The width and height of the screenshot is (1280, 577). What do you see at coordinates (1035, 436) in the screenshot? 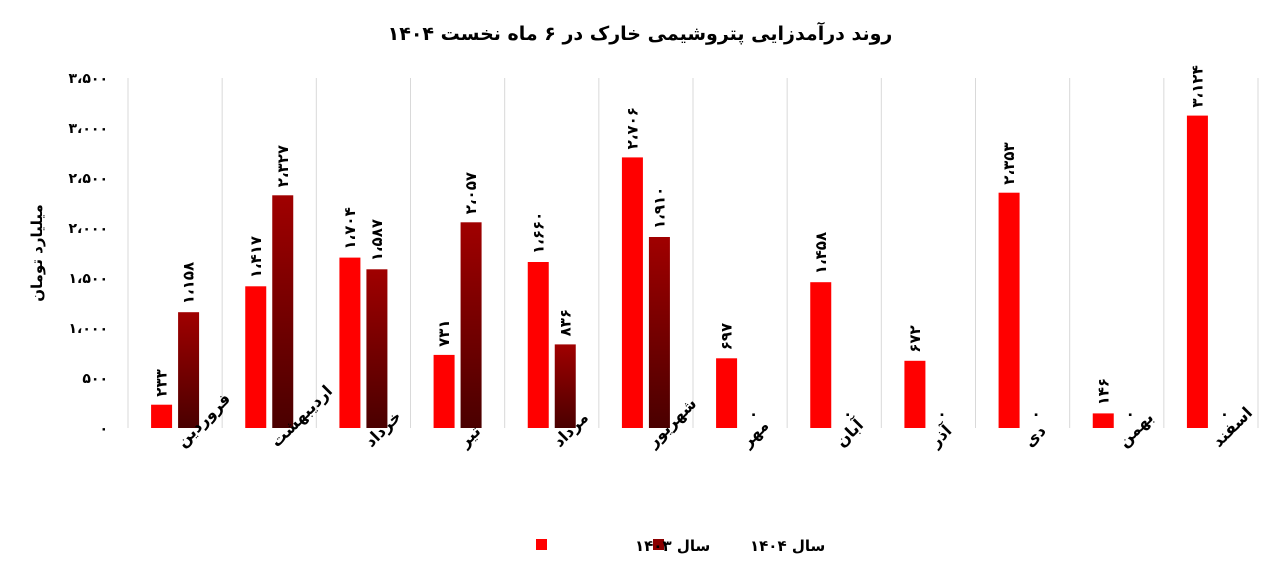
I see `x-tick-label: دی` at bounding box center [1035, 436].